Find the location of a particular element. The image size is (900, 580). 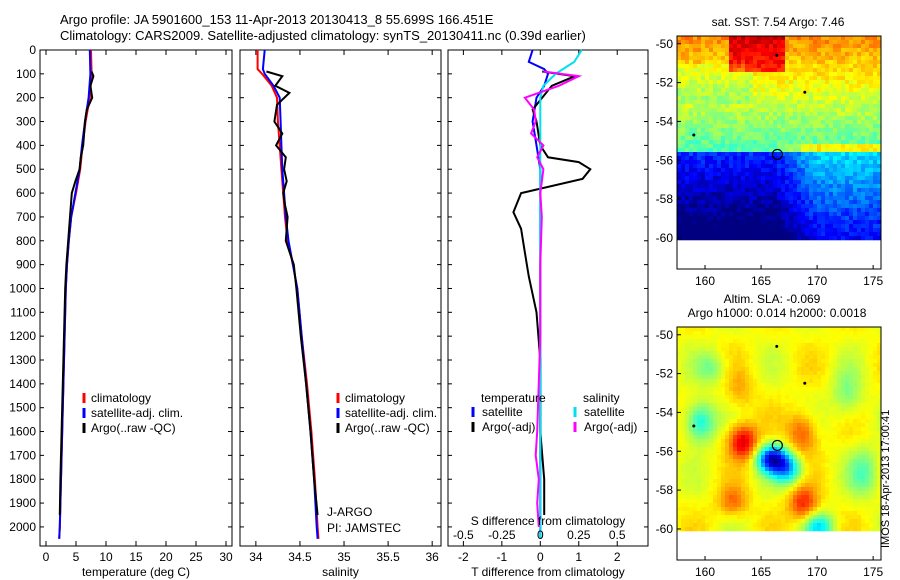

legend-label-1: Argo(-adj) is located at coordinates (508, 427).